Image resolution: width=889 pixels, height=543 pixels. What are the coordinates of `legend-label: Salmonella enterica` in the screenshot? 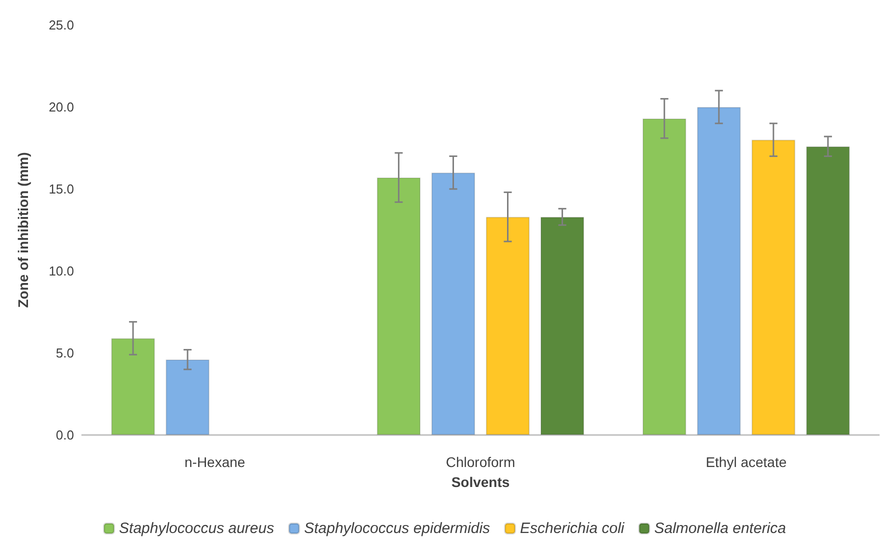 It's located at (720, 528).